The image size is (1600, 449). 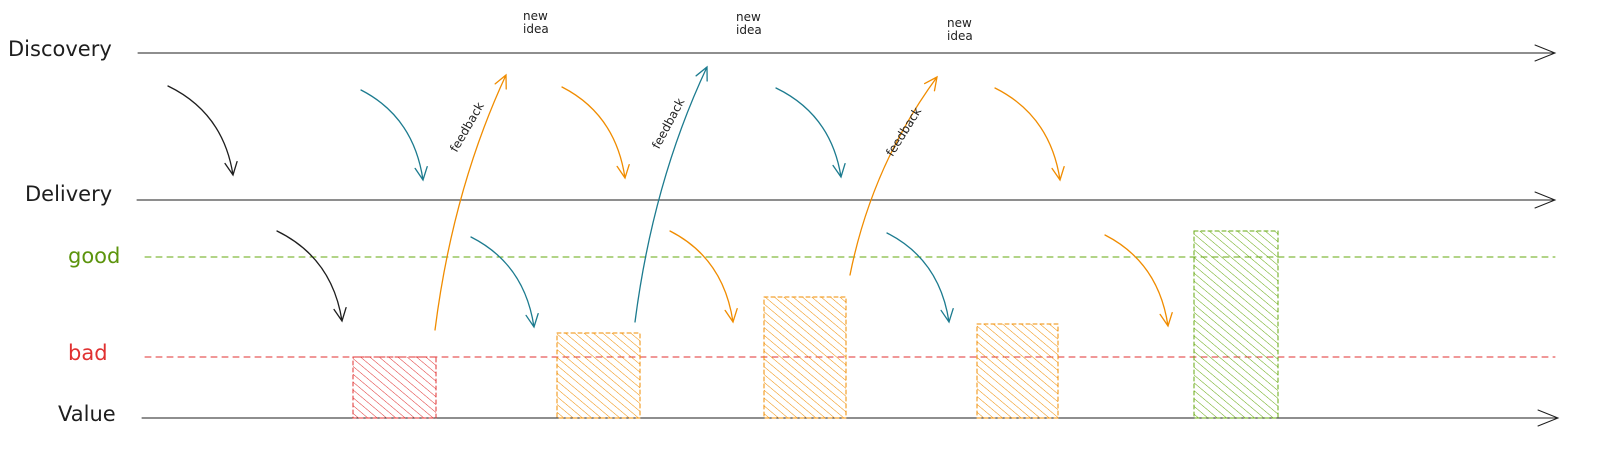 What do you see at coordinates (60, 49) in the screenshot?
I see `lane-label: Discovery` at bounding box center [60, 49].